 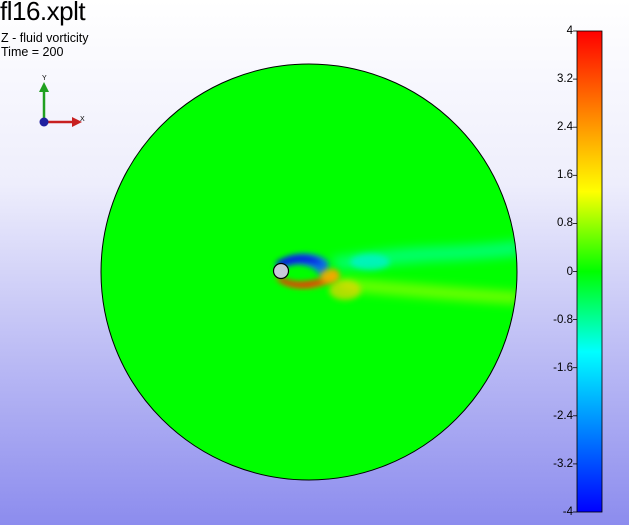 What do you see at coordinates (567, 512) in the screenshot?
I see `legend-tick-label: -4` at bounding box center [567, 512].